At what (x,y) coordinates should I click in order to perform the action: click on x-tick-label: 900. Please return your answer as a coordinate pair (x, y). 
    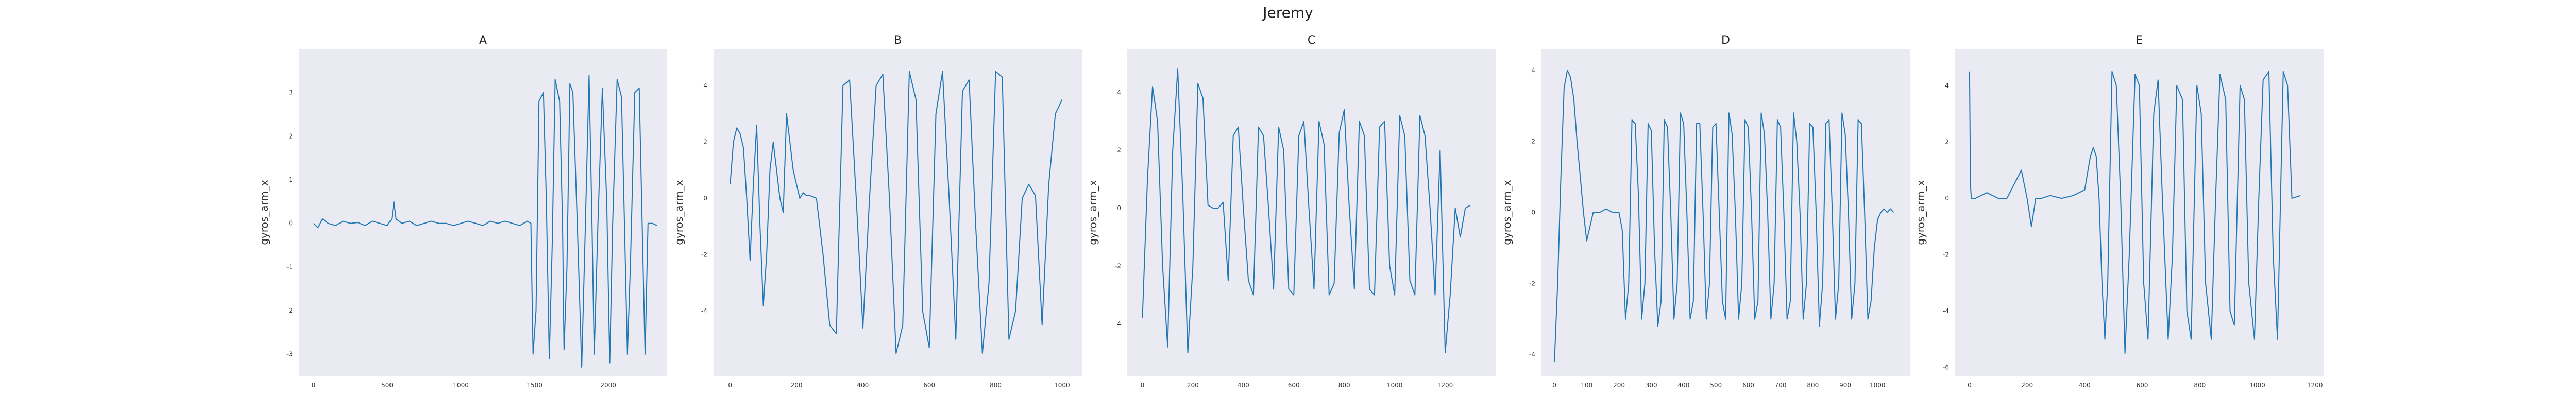
    Looking at the image, I should click on (1845, 385).